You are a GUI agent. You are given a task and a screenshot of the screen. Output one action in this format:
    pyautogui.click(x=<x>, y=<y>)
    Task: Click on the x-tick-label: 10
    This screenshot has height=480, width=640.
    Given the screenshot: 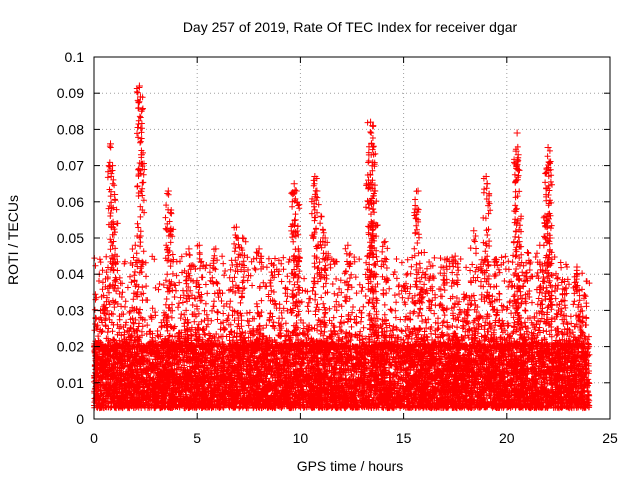 What is the action you would take?
    pyautogui.click(x=301, y=438)
    